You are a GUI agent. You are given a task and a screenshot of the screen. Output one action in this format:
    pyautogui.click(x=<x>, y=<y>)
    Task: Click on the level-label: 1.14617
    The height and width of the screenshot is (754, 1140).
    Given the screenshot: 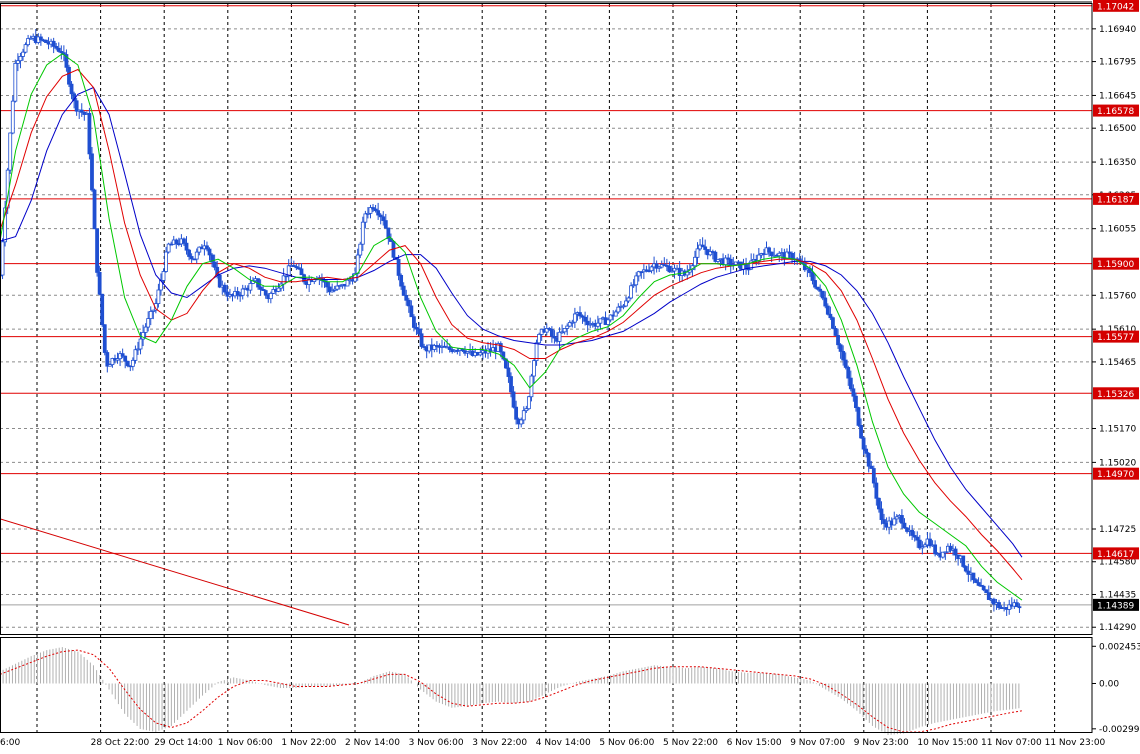 What is the action you would take?
    pyautogui.click(x=1115, y=555)
    